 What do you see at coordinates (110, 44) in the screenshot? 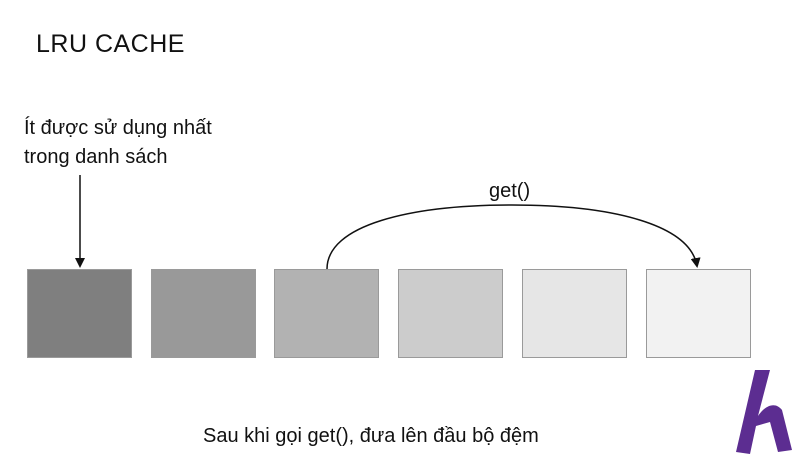
I see `page-title: LRU CACHE` at bounding box center [110, 44].